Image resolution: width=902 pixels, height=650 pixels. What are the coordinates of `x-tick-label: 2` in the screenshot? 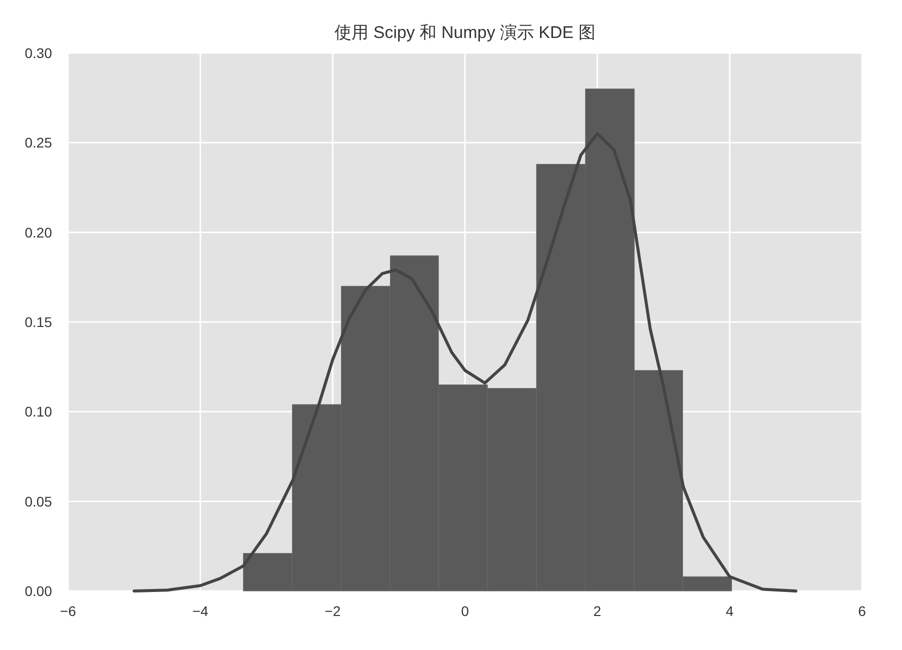 It's located at (597, 611).